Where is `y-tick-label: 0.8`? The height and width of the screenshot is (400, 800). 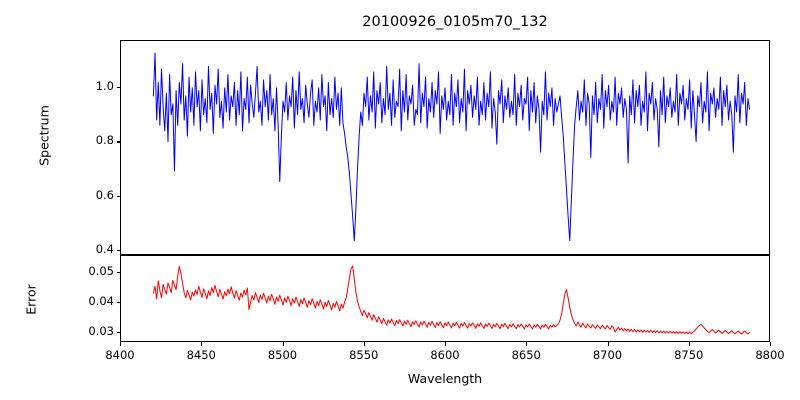 y-tick-label: 0.8 is located at coordinates (104, 140).